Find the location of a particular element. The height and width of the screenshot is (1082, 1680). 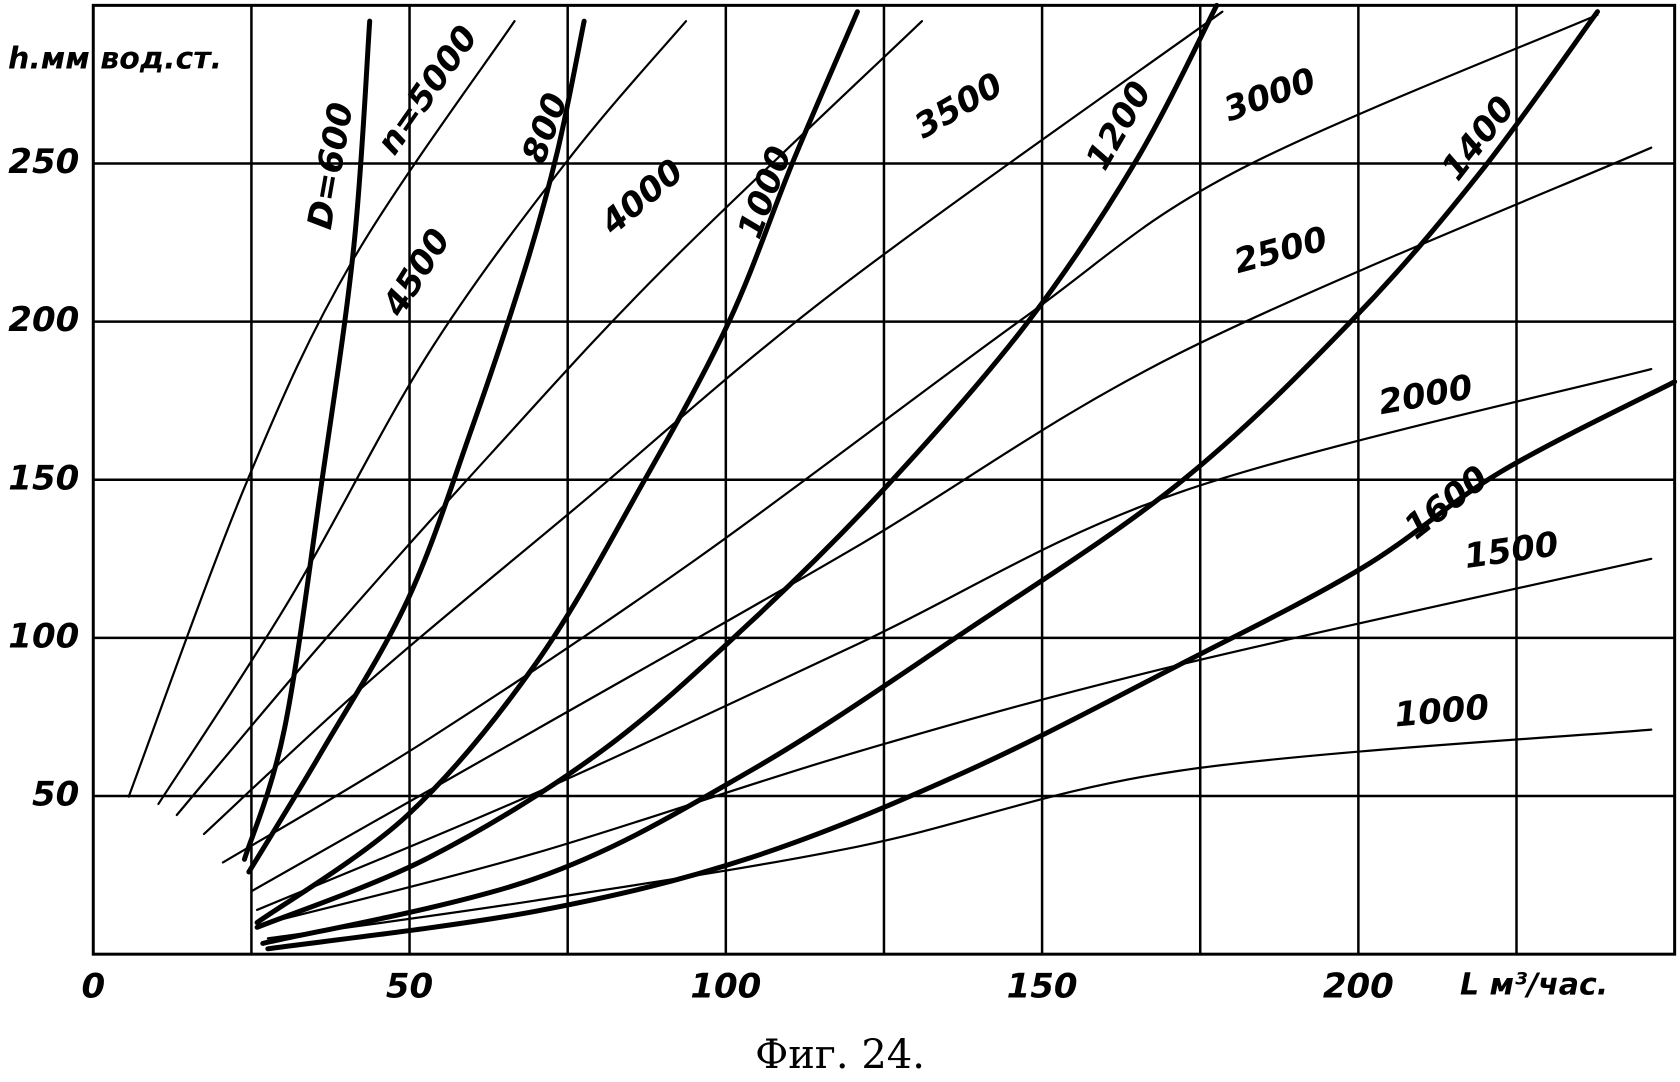

y-tick-label: 50 is located at coordinates (55, 795).